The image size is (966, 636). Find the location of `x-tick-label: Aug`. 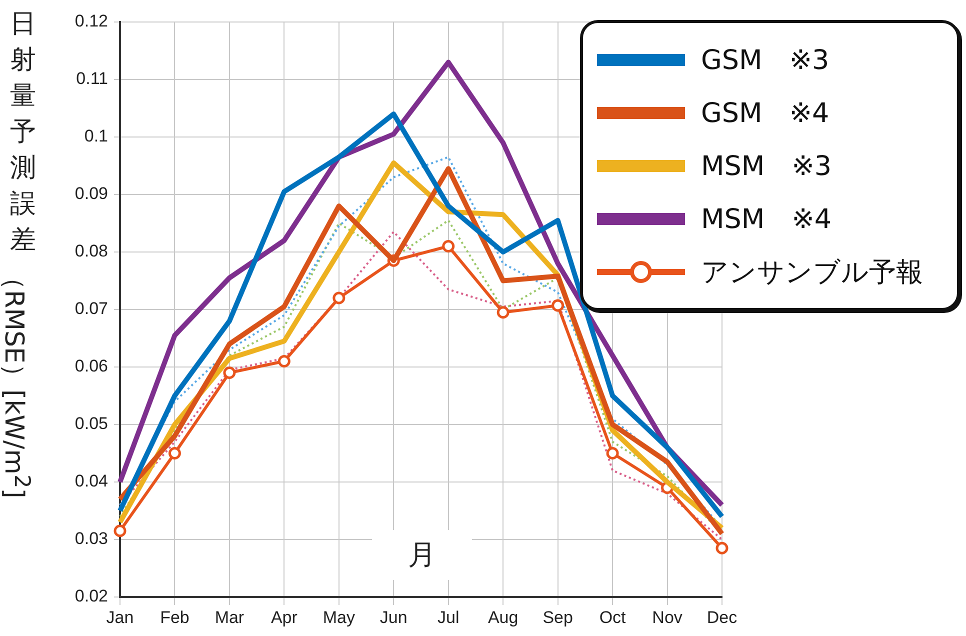

x-tick-label: Aug is located at coordinates (503, 617).